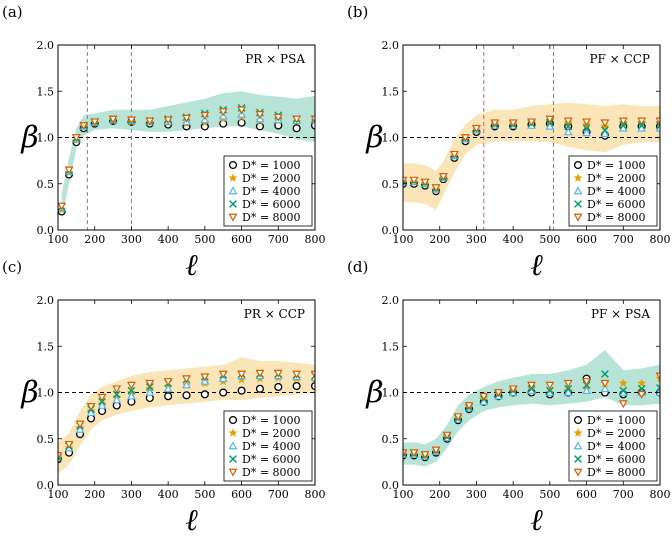 The width and height of the screenshot is (672, 542). I want to click on x-tick-label: 300, so click(476, 494).